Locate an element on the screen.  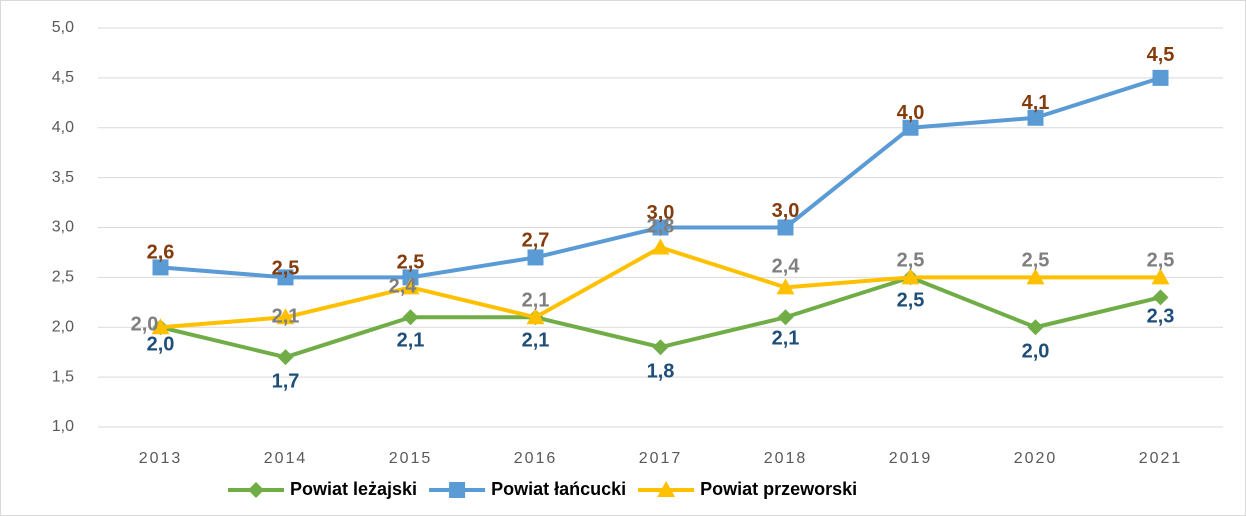
x-tick-label: 2014 is located at coordinates (286, 458).